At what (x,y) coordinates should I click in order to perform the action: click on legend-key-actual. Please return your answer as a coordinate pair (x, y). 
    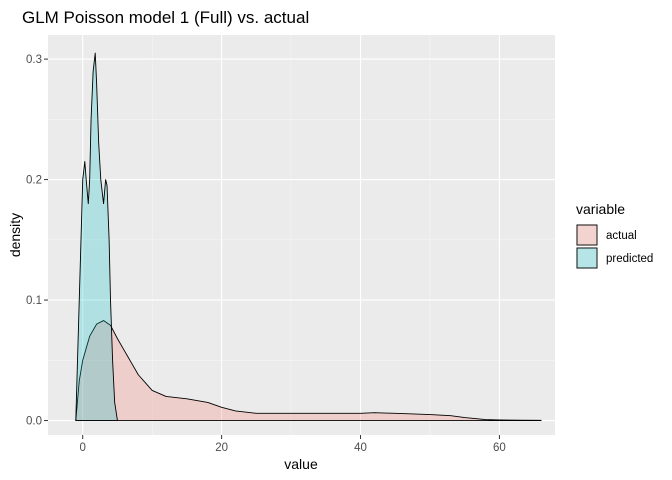
    Looking at the image, I should click on (587, 235).